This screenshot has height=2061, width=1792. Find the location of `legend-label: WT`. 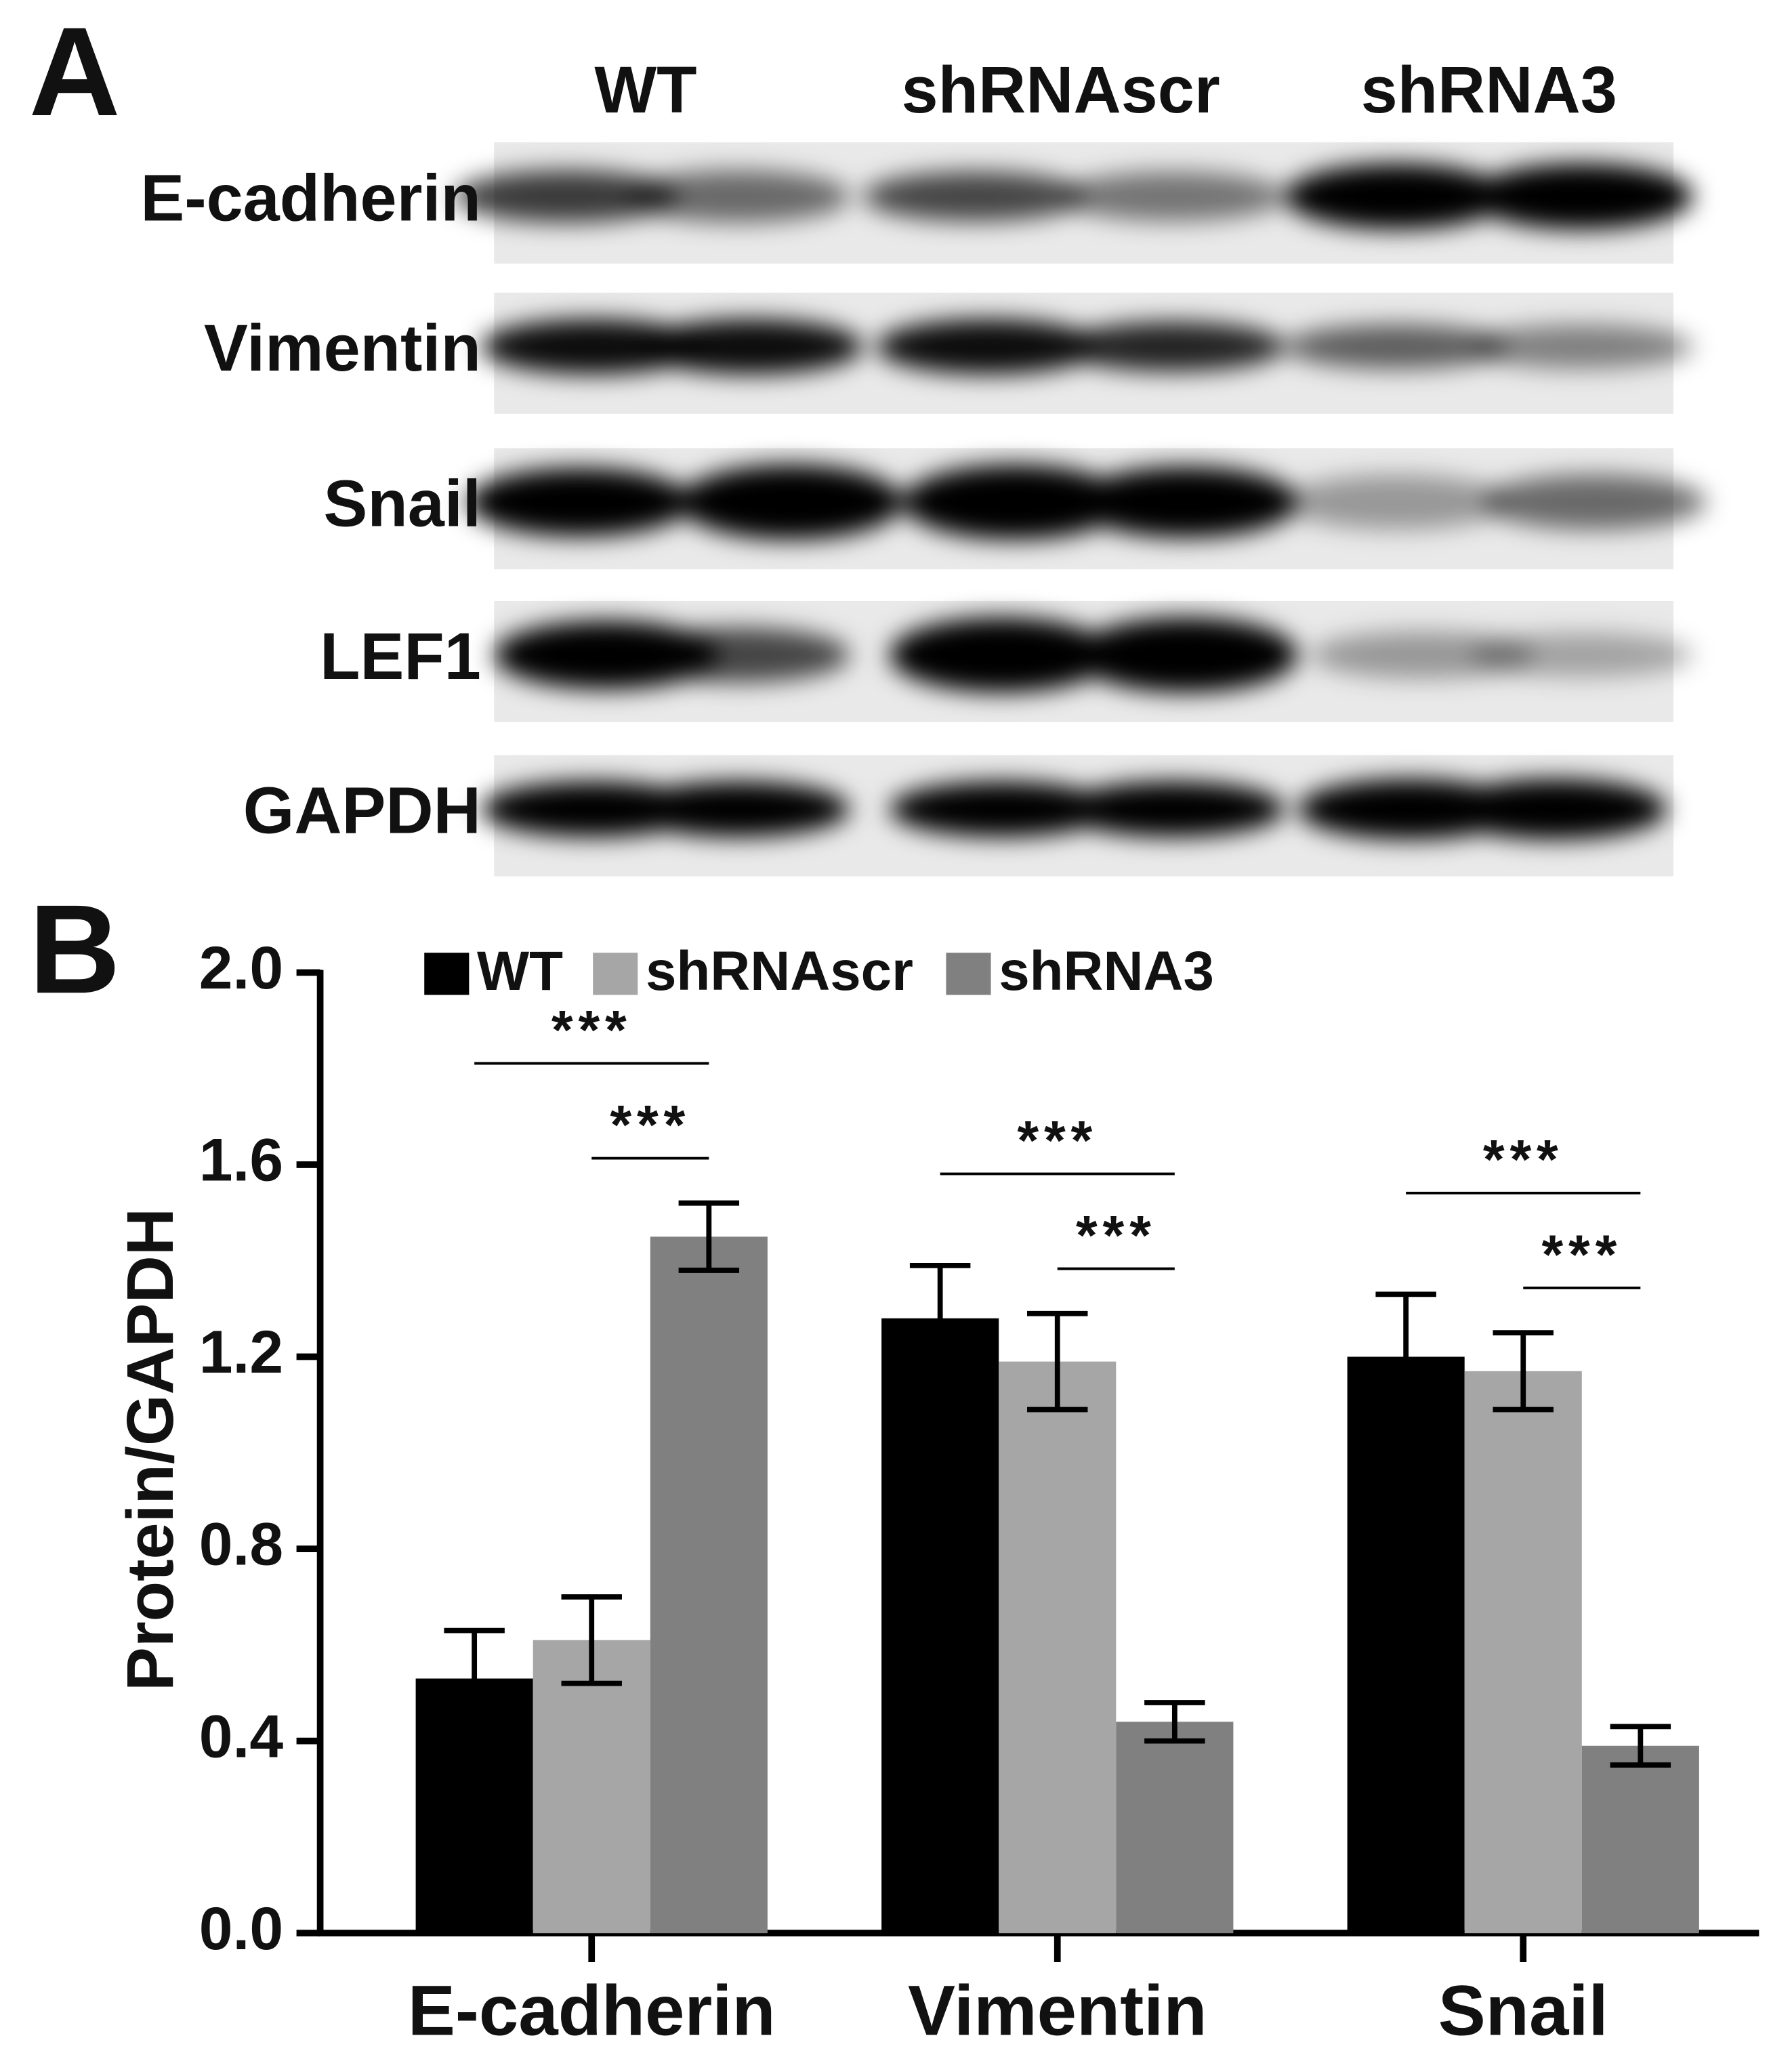

legend-label: WT is located at coordinates (520, 971).